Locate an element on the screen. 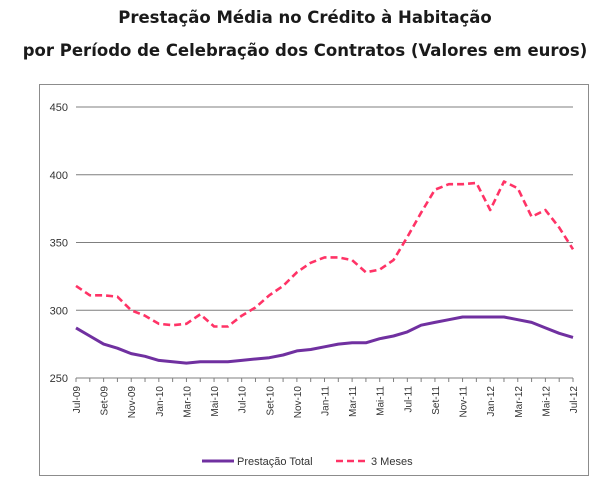  x-tick-label: Nov-10 is located at coordinates (298, 402).